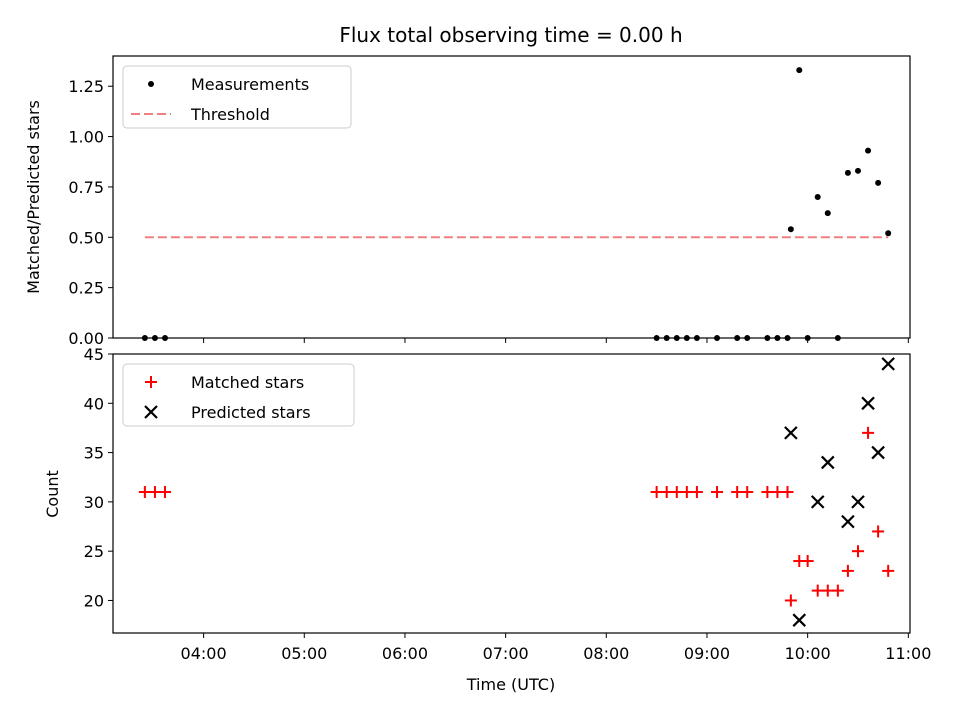 Image resolution: width=960 pixels, height=720 pixels. I want to click on x-tick-label-7: 11:00, so click(908, 653).